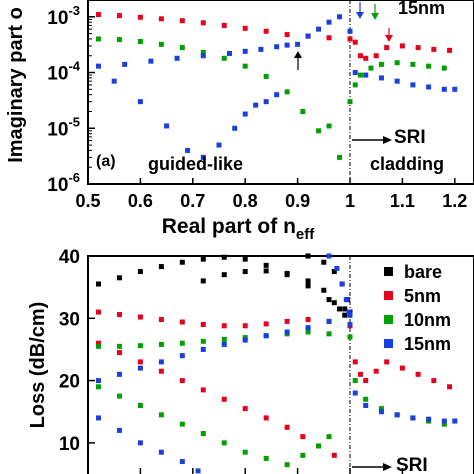  What do you see at coordinates (106, 161) in the screenshot?
I see `panel-label-a: (a)` at bounding box center [106, 161].